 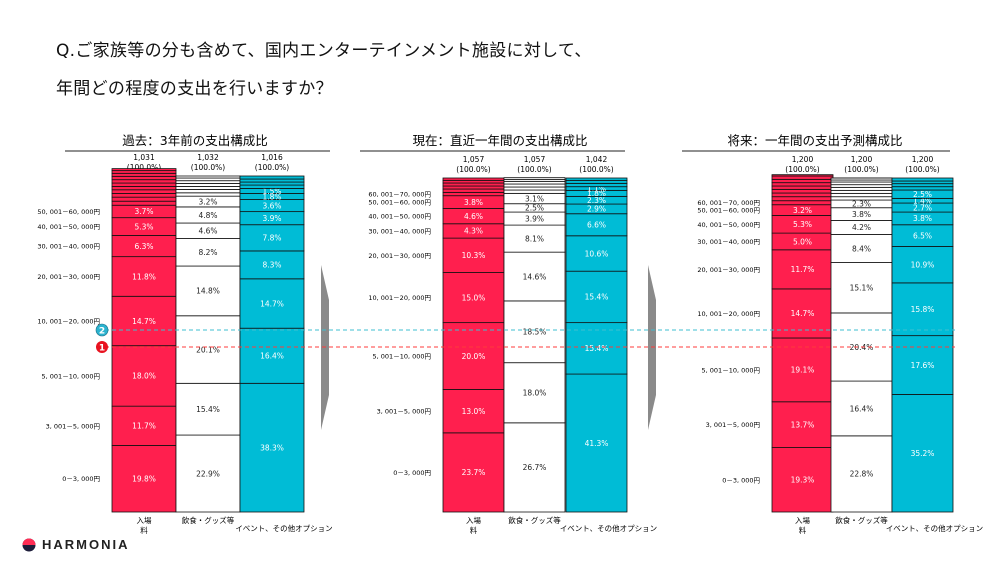 I want to click on panel2-col1-label-3: 20.0%, so click(x=474, y=356).